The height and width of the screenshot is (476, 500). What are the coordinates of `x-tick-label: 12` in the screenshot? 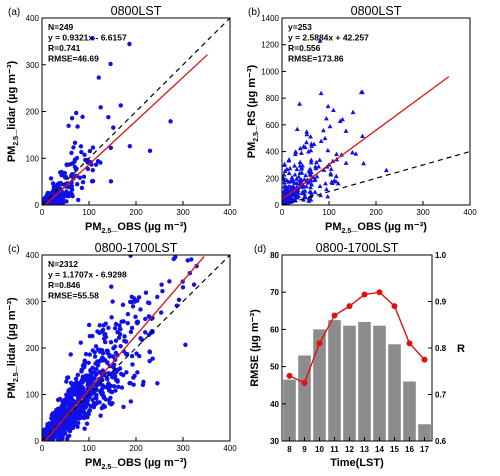 It's located at (349, 449).